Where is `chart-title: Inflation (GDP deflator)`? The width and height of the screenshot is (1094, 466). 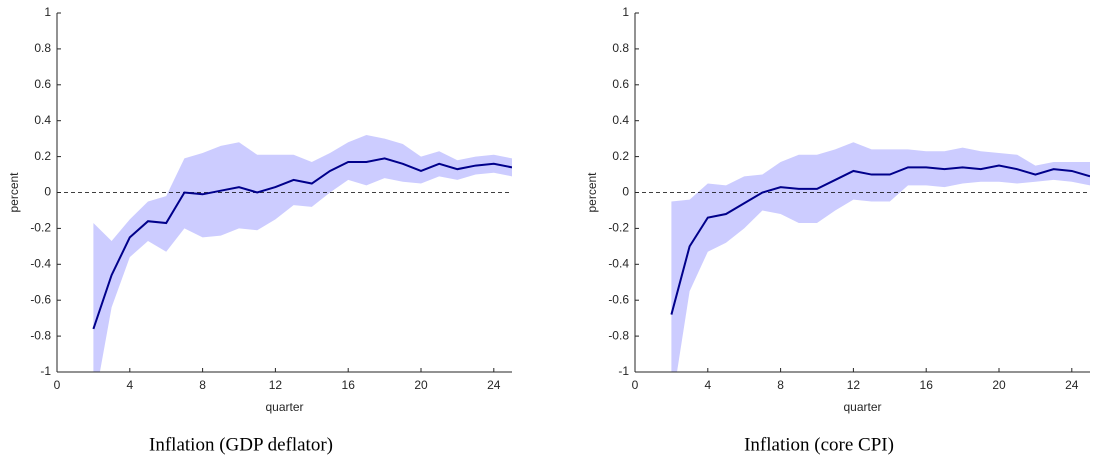
chart-title: Inflation (GDP deflator) is located at coordinates (241, 444).